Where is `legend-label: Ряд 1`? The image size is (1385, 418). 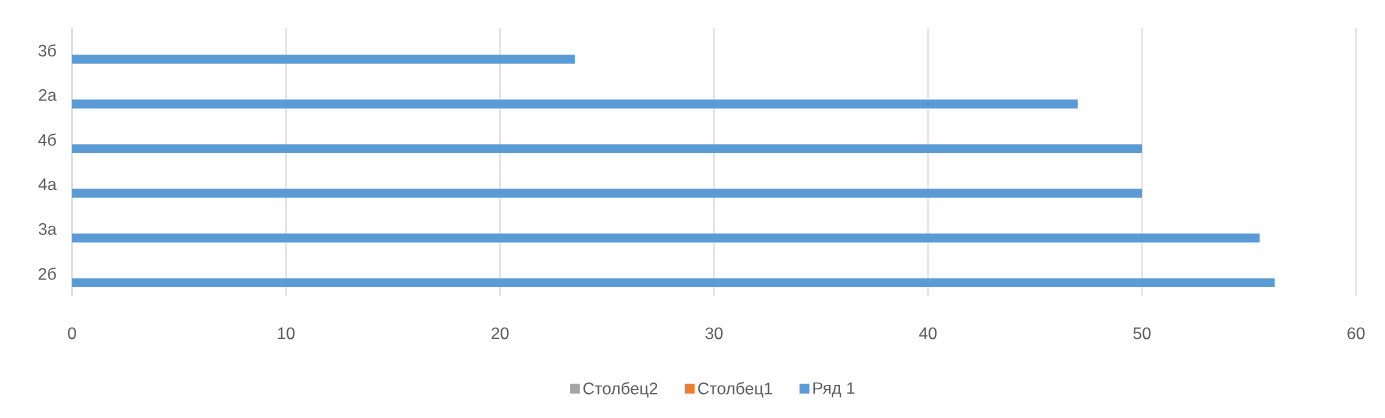
legend-label: Ряд 1 is located at coordinates (834, 390).